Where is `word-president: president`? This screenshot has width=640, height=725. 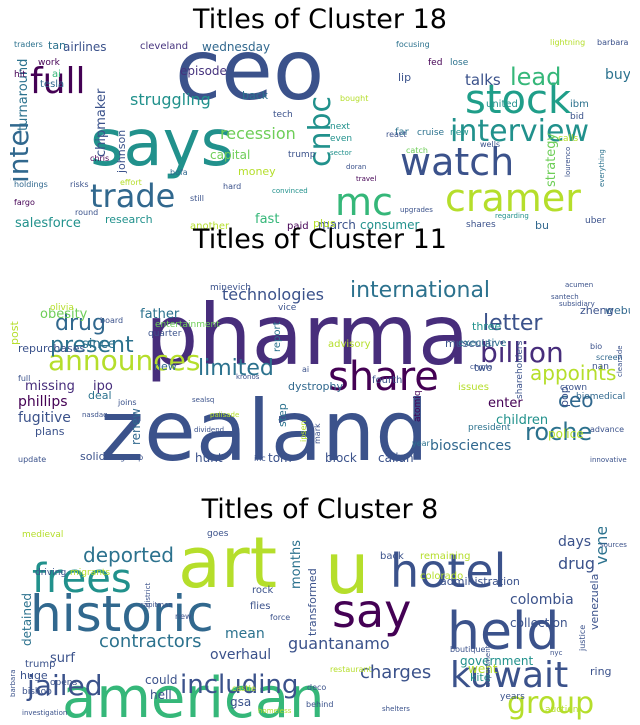
word-president: president is located at coordinates (489, 428).